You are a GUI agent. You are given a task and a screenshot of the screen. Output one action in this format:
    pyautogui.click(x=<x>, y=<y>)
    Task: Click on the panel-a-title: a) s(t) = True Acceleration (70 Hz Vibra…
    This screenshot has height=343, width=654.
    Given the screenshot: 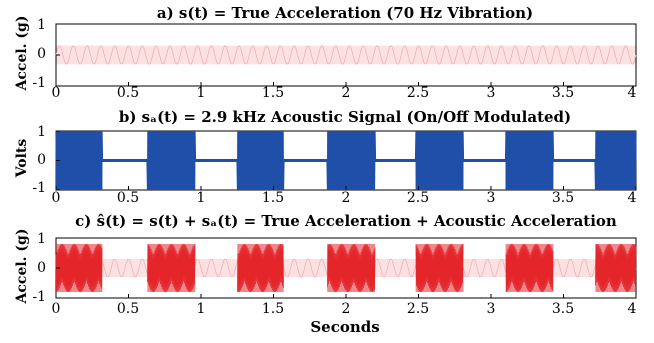 What is the action you would take?
    pyautogui.click(x=345, y=13)
    